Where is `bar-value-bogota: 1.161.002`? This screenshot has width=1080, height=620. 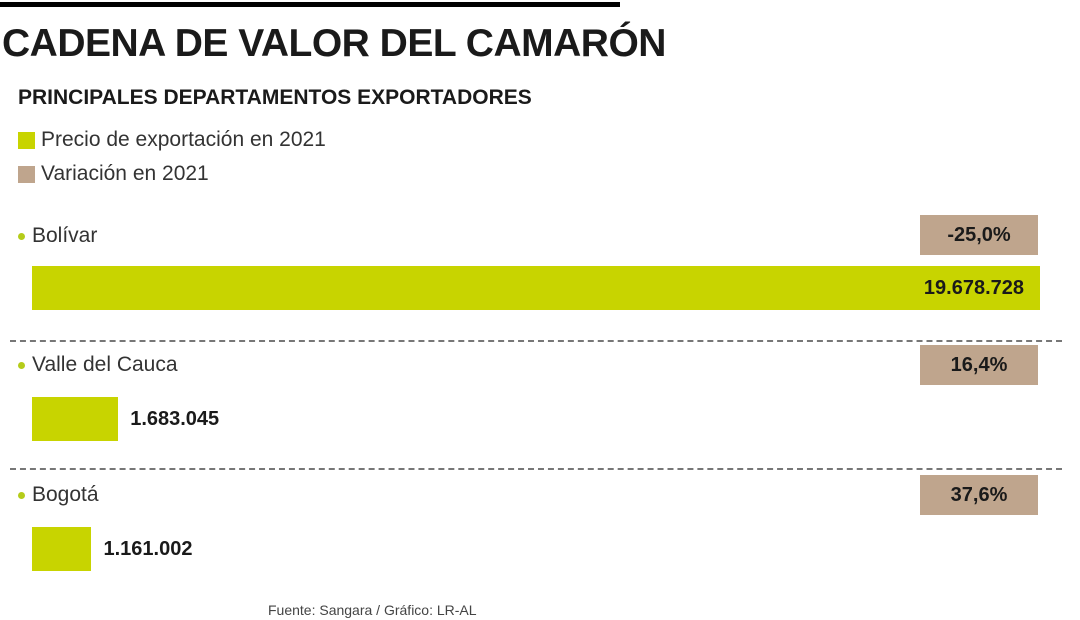 bar-value-bogota: 1.161.002 is located at coordinates (148, 548).